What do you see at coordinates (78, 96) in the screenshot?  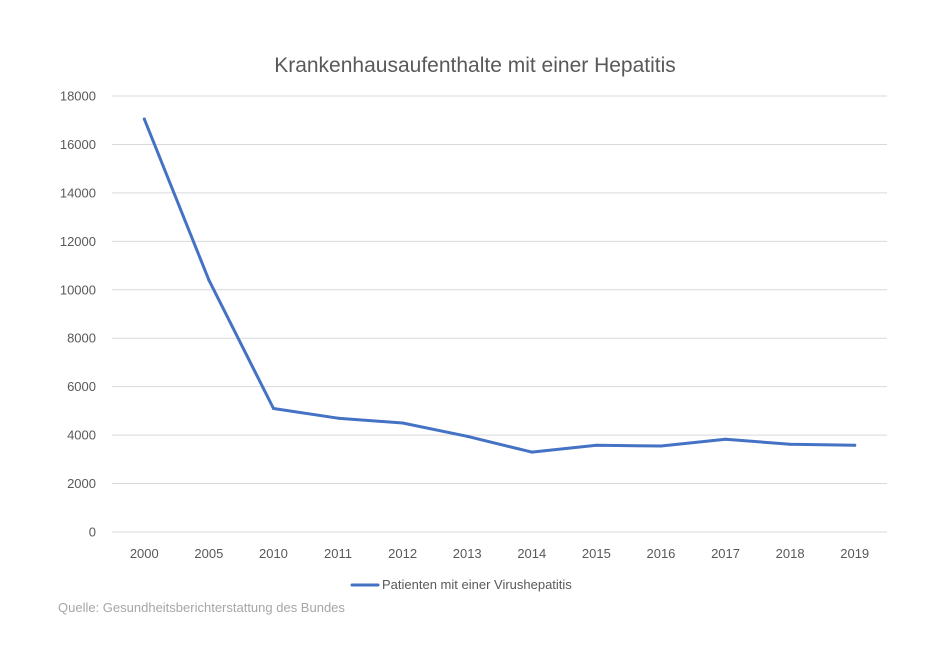 I see `y-tick-label: 18000` at bounding box center [78, 96].